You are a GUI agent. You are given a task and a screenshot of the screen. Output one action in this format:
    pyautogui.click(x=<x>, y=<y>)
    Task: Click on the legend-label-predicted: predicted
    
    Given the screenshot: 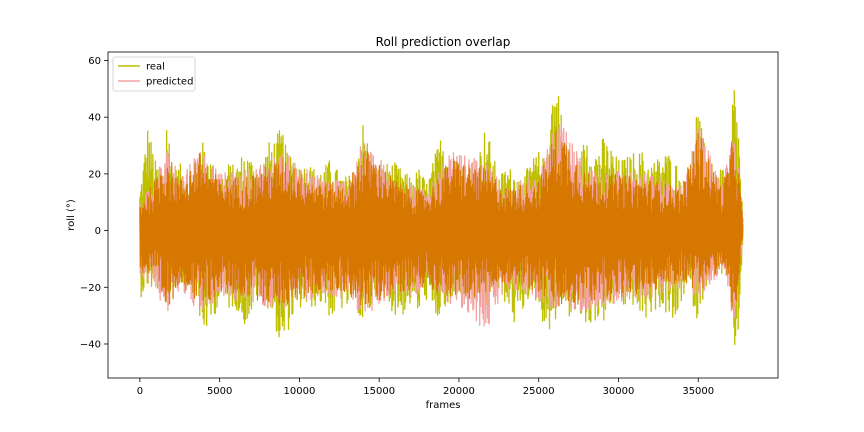 What is the action you would take?
    pyautogui.click(x=169, y=82)
    